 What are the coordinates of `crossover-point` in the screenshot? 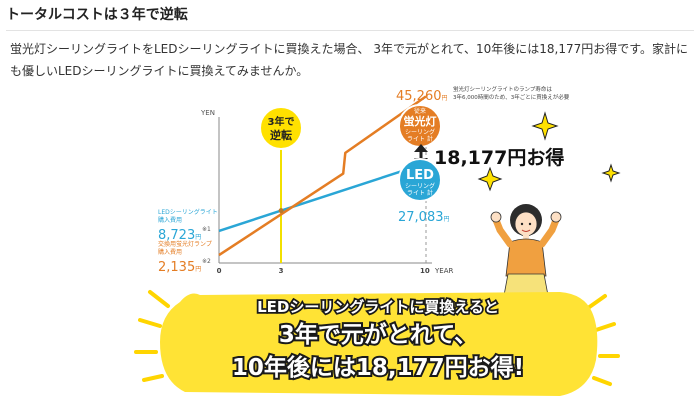 It's located at (281, 211).